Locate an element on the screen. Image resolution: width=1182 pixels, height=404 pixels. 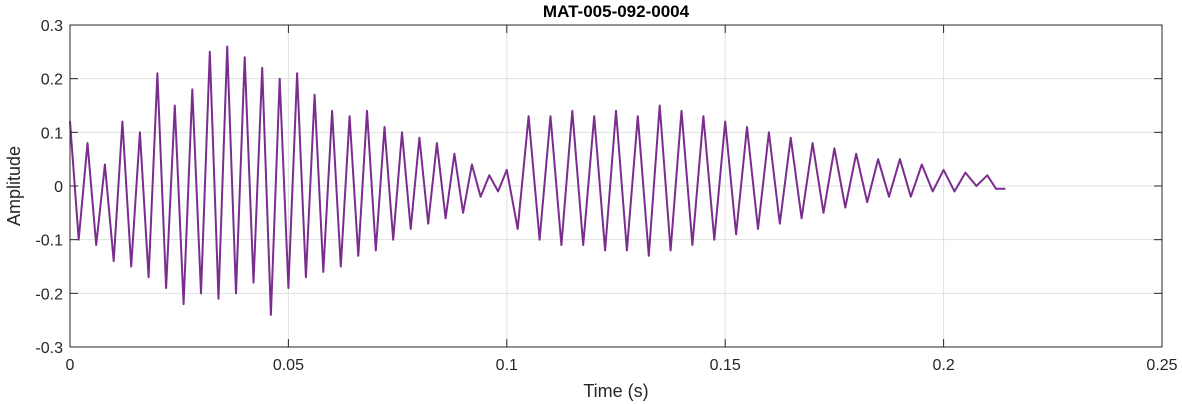
y-tick-labels: -0.3 -0.2 -0.1 0 0.1 0.2 0.3 is located at coordinates (49, 187).